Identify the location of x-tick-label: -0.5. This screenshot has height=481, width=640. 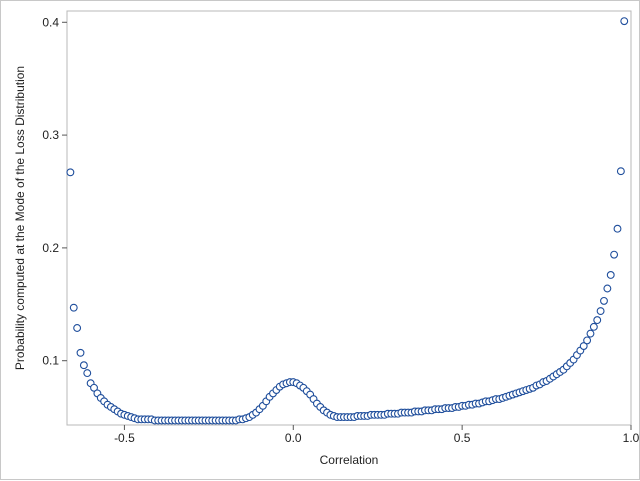
(124, 438).